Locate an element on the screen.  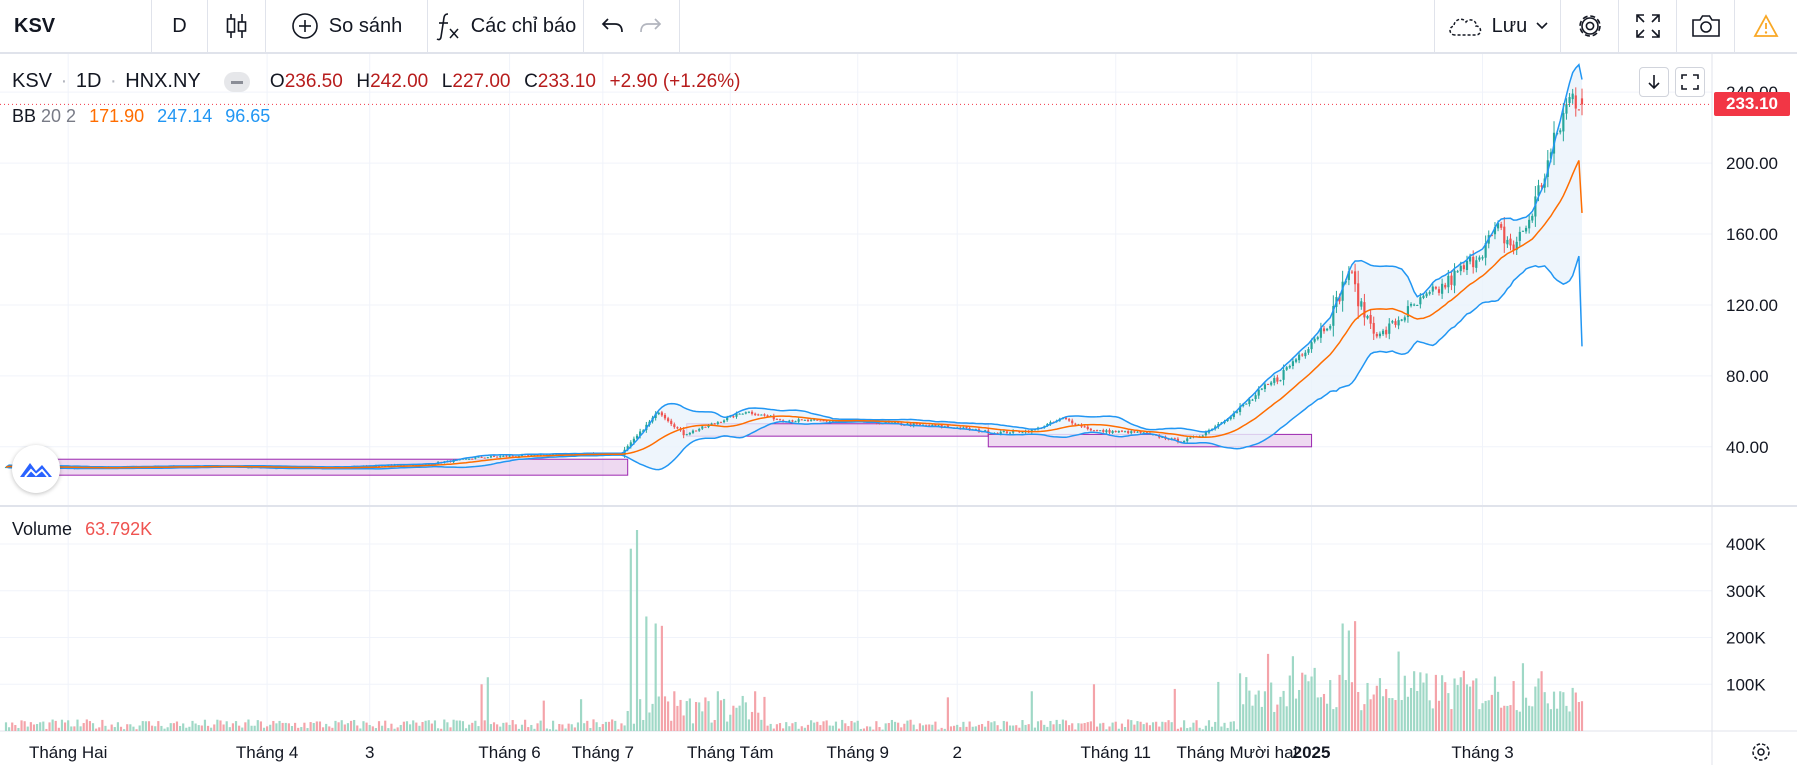
warning-button is located at coordinates (1766, 26).